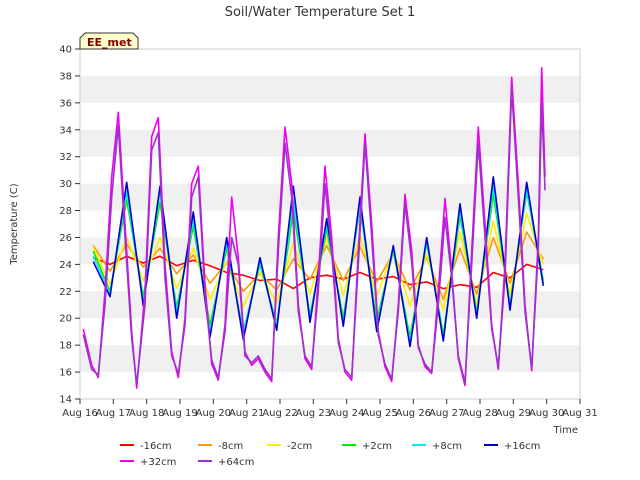  I want to click on x-tick-label: Aug 29, so click(513, 413).